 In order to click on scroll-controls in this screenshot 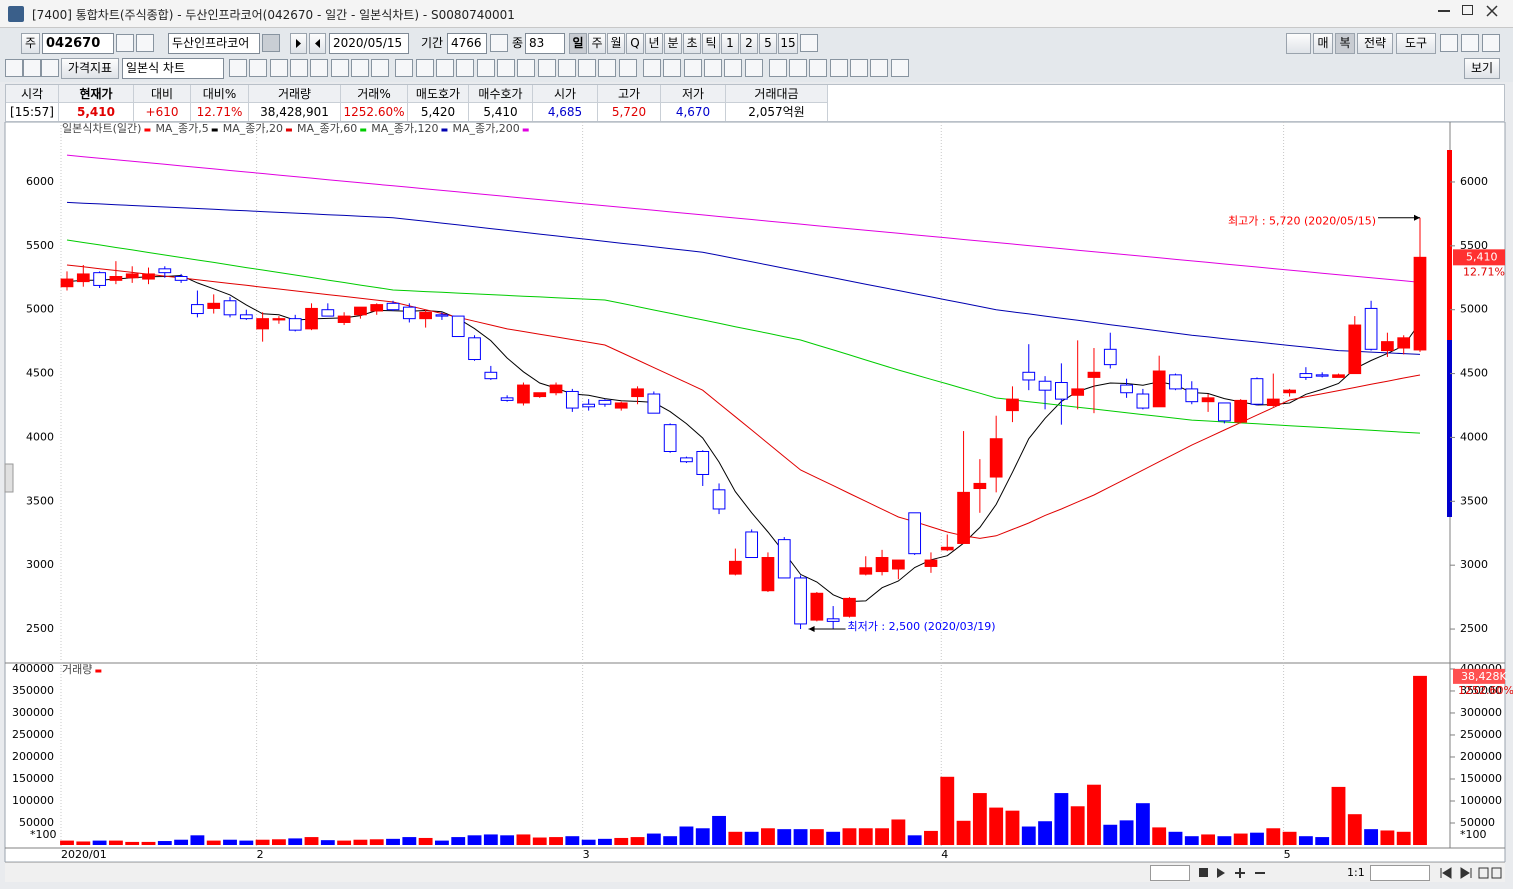, I will do `click(1265, 873)`.